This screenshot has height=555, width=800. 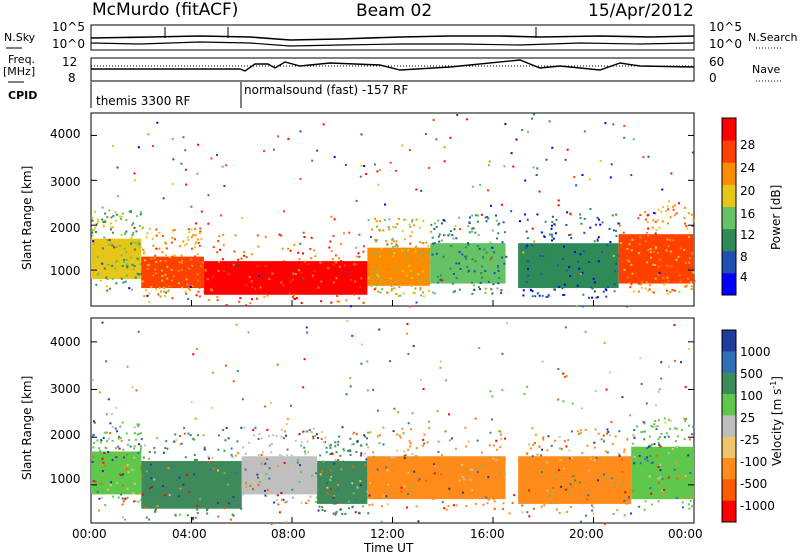 What do you see at coordinates (65, 389) in the screenshot?
I see `velocity-ytick-3000: 3000` at bounding box center [65, 389].